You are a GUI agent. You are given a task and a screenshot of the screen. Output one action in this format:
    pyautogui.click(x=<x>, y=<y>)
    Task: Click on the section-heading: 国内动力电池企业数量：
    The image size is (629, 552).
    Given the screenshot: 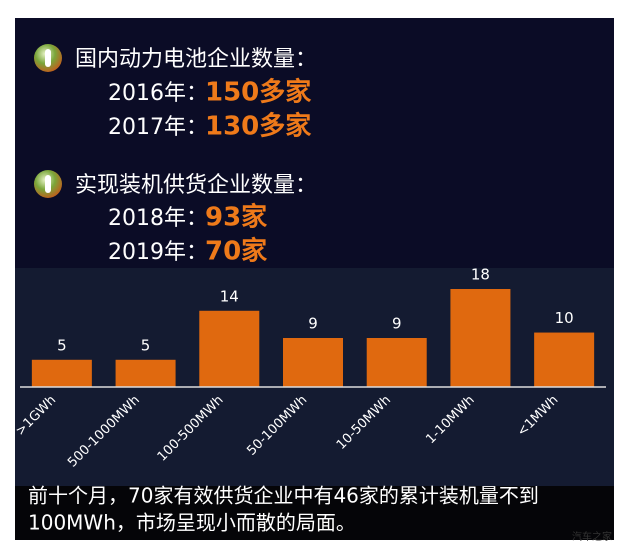 What is the action you would take?
    pyautogui.click(x=196, y=59)
    